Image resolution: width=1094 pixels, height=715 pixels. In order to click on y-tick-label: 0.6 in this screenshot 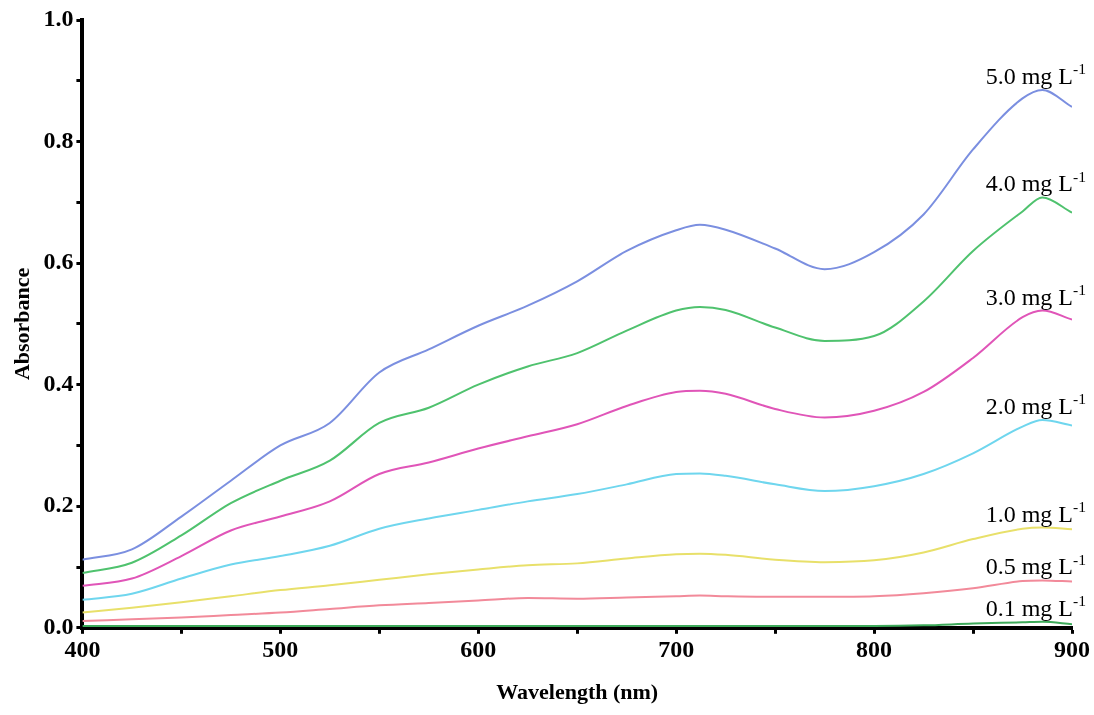, I will do `click(58, 261)`.